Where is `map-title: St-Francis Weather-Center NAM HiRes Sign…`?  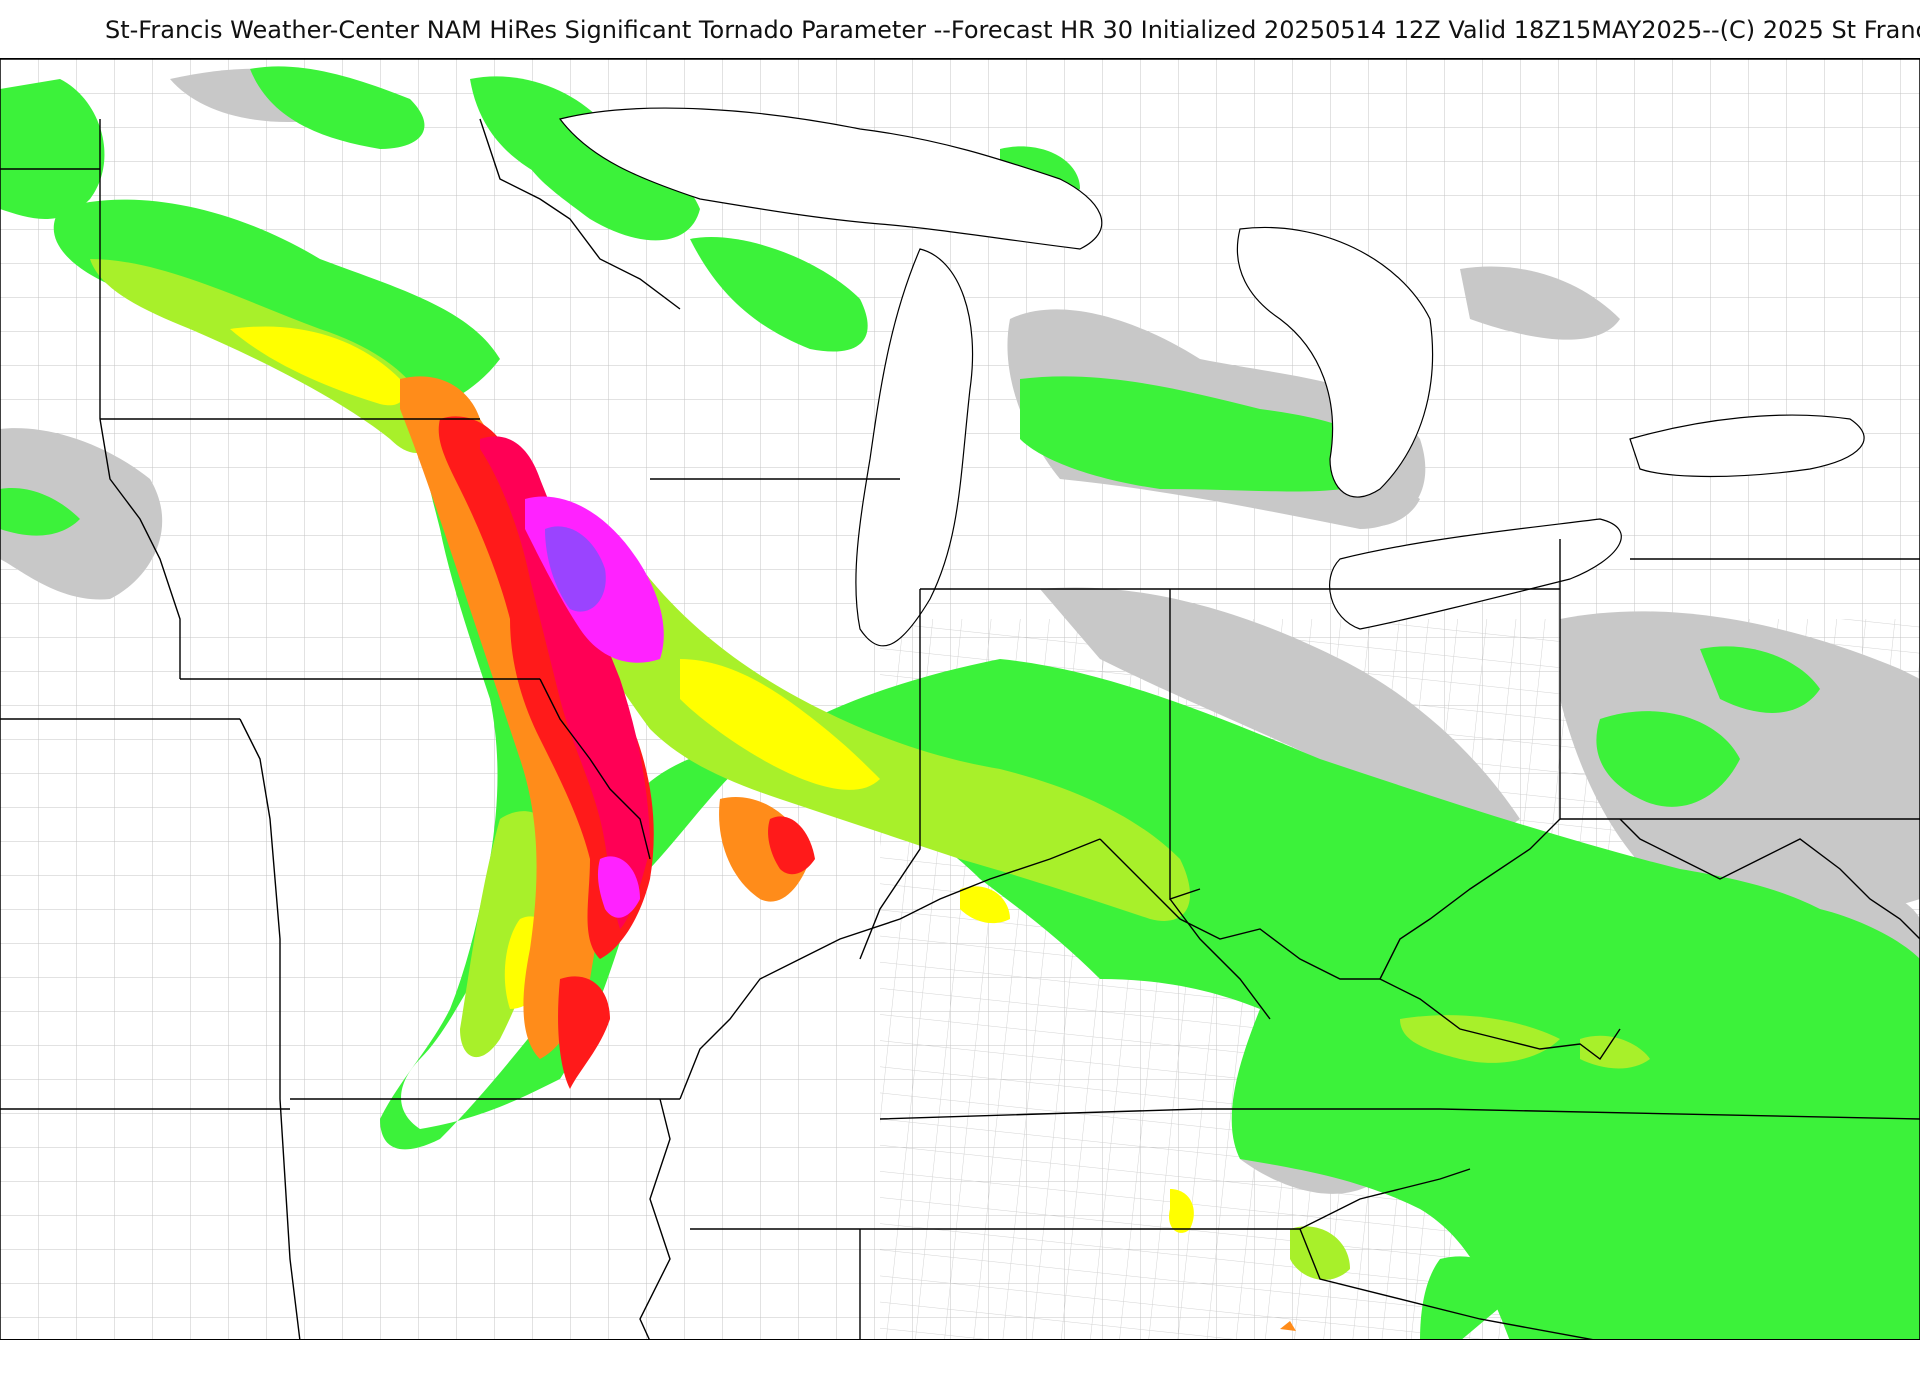
map-title: St-Francis Weather-Center NAM HiRes Sign… is located at coordinates (1012, 30).